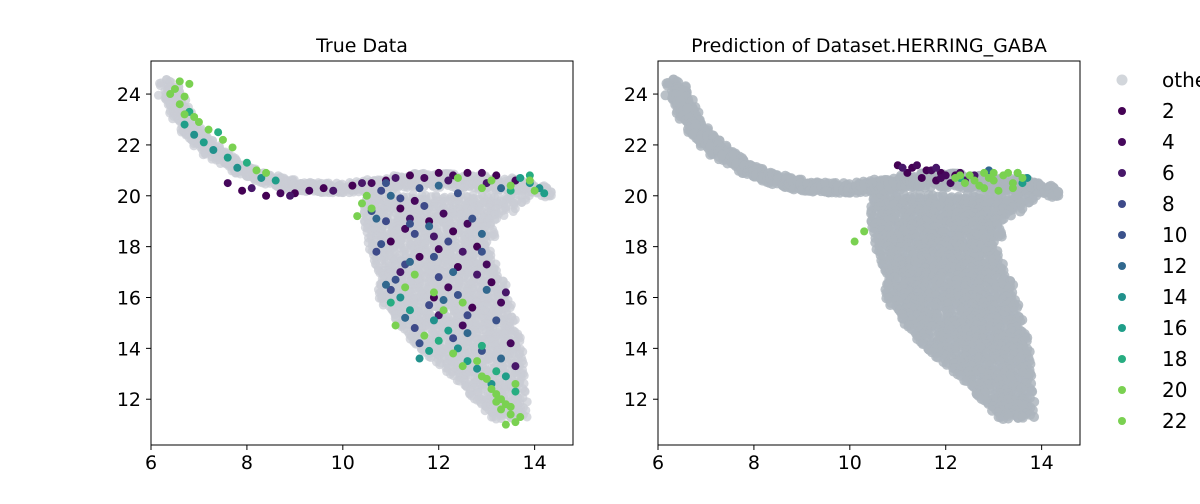  What do you see at coordinates (129, 349) in the screenshot?
I see `y-tick-label: 14` at bounding box center [129, 349].